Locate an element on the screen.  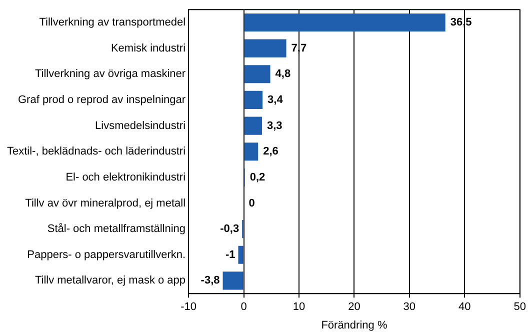
x-tick-label: 50 is located at coordinates (520, 307).